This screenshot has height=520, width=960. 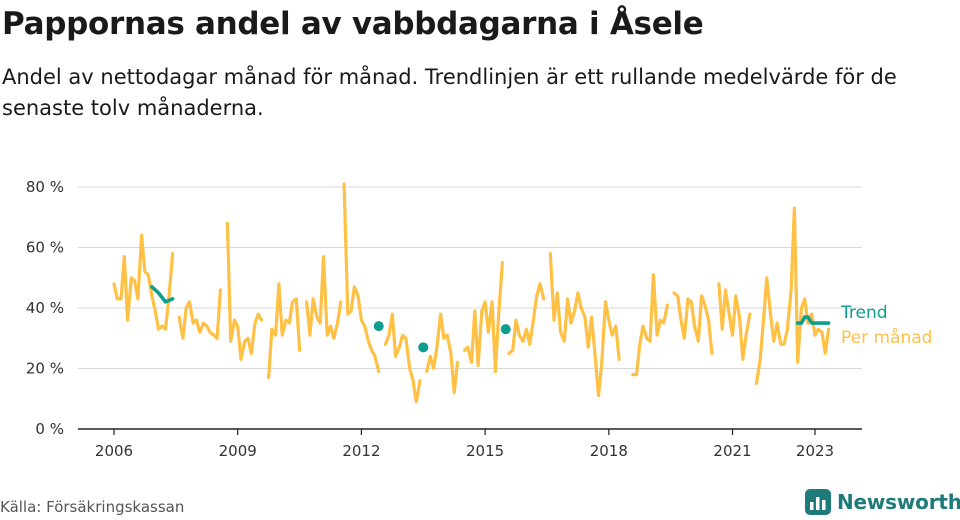 I want to click on x-tick-label-2006: 2006, so click(x=114, y=451).